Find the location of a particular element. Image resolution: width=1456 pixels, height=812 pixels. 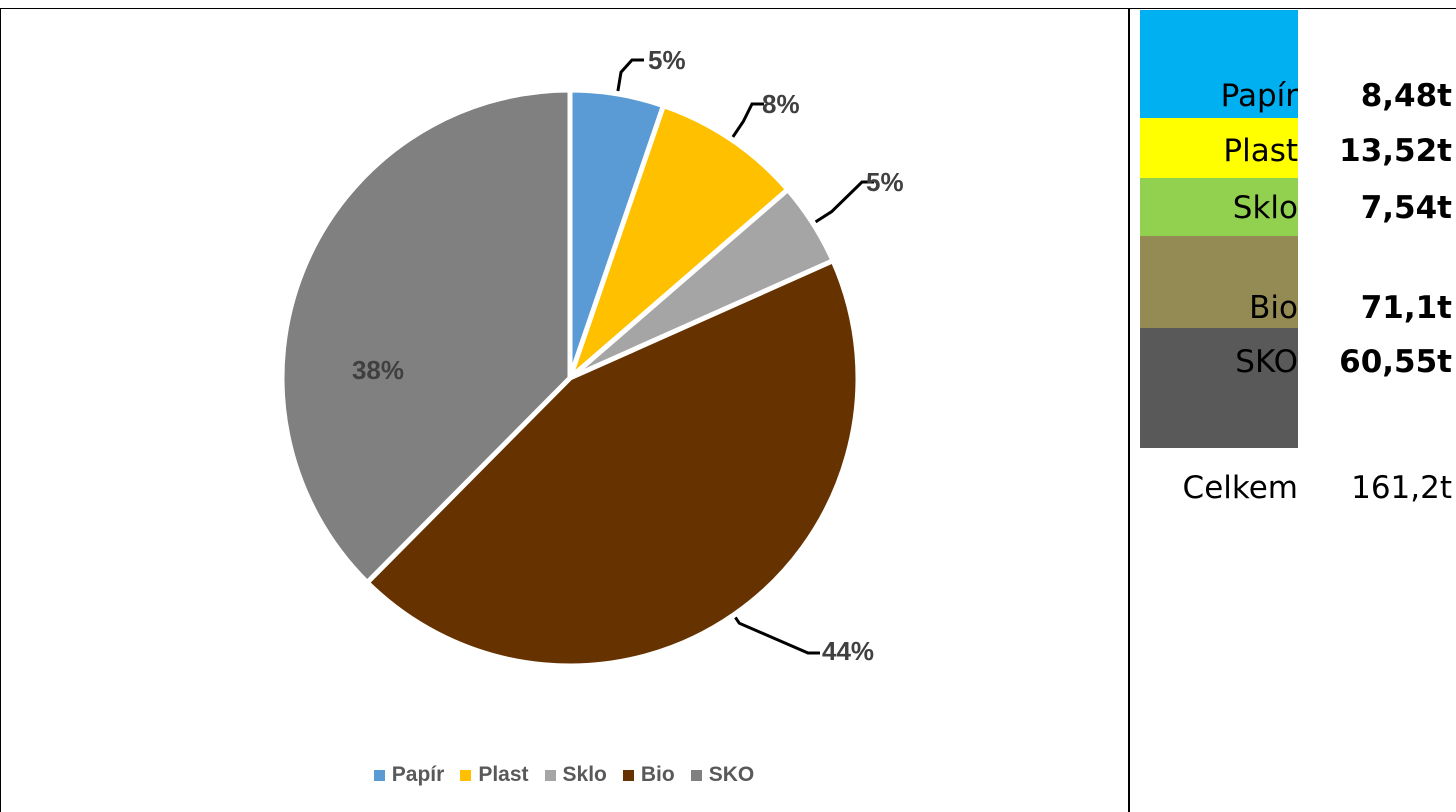

leader-line-sklo is located at coordinates (844, 202).